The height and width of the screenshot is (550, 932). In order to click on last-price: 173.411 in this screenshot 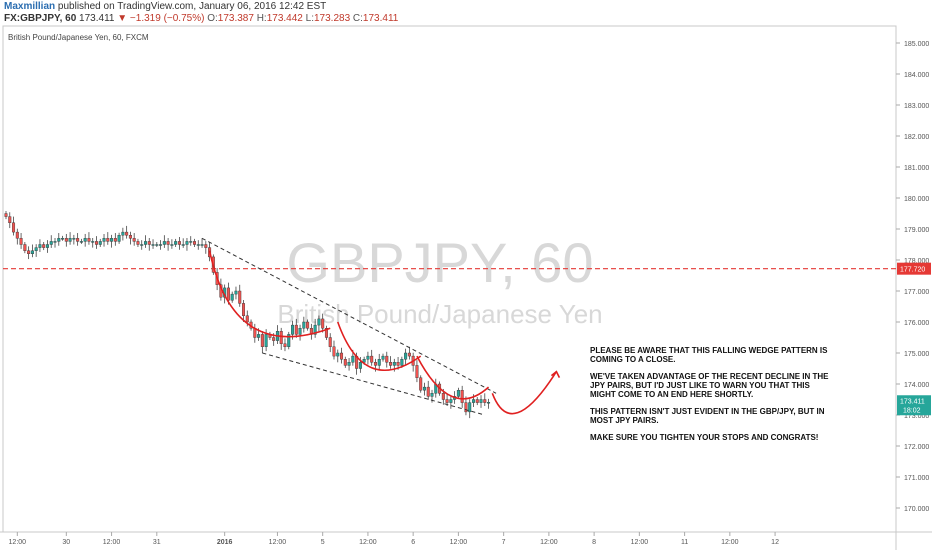, I will do `click(97, 18)`.